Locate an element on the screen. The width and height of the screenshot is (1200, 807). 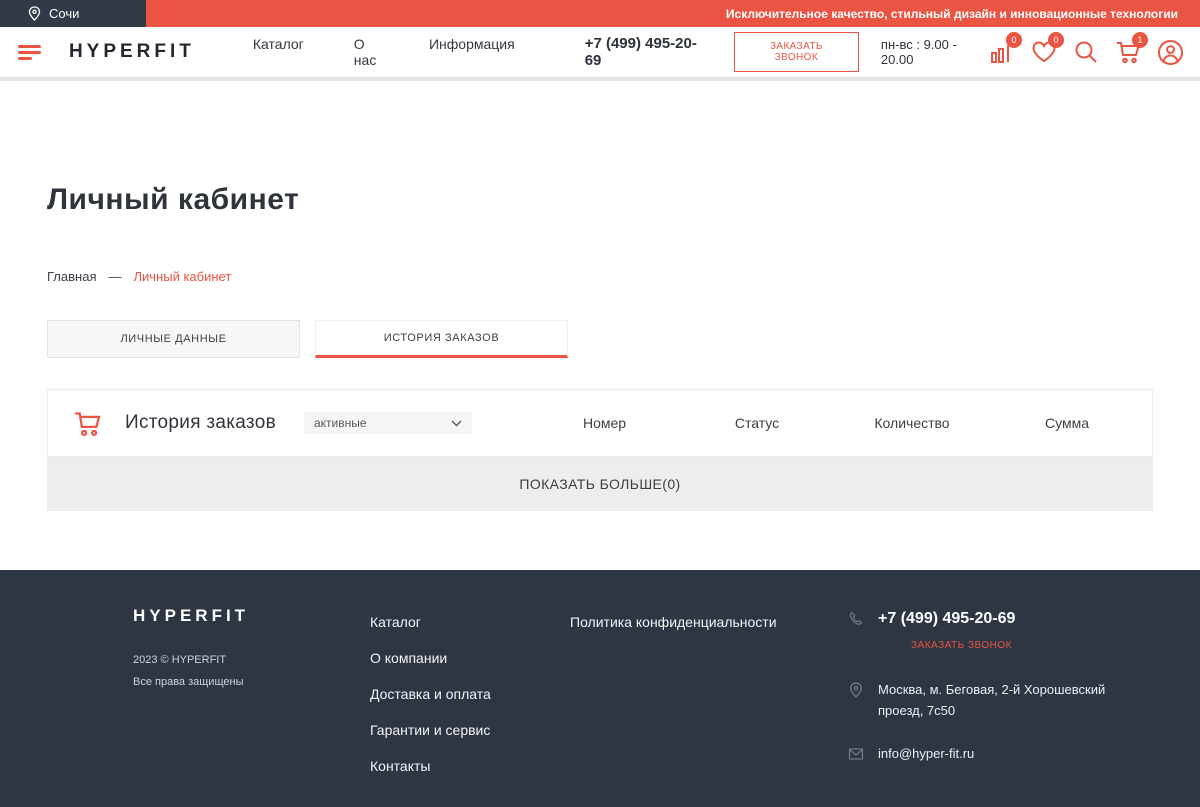
column-quantity: Количество is located at coordinates (912, 423).